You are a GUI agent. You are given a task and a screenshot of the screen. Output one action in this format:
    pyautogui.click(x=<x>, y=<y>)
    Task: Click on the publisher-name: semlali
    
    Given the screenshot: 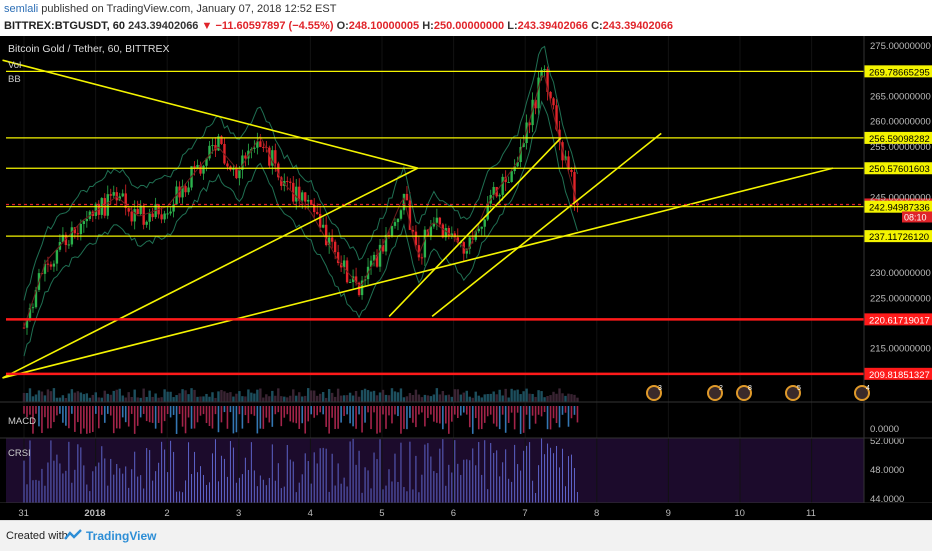 What is the action you would take?
    pyautogui.click(x=21, y=9)
    